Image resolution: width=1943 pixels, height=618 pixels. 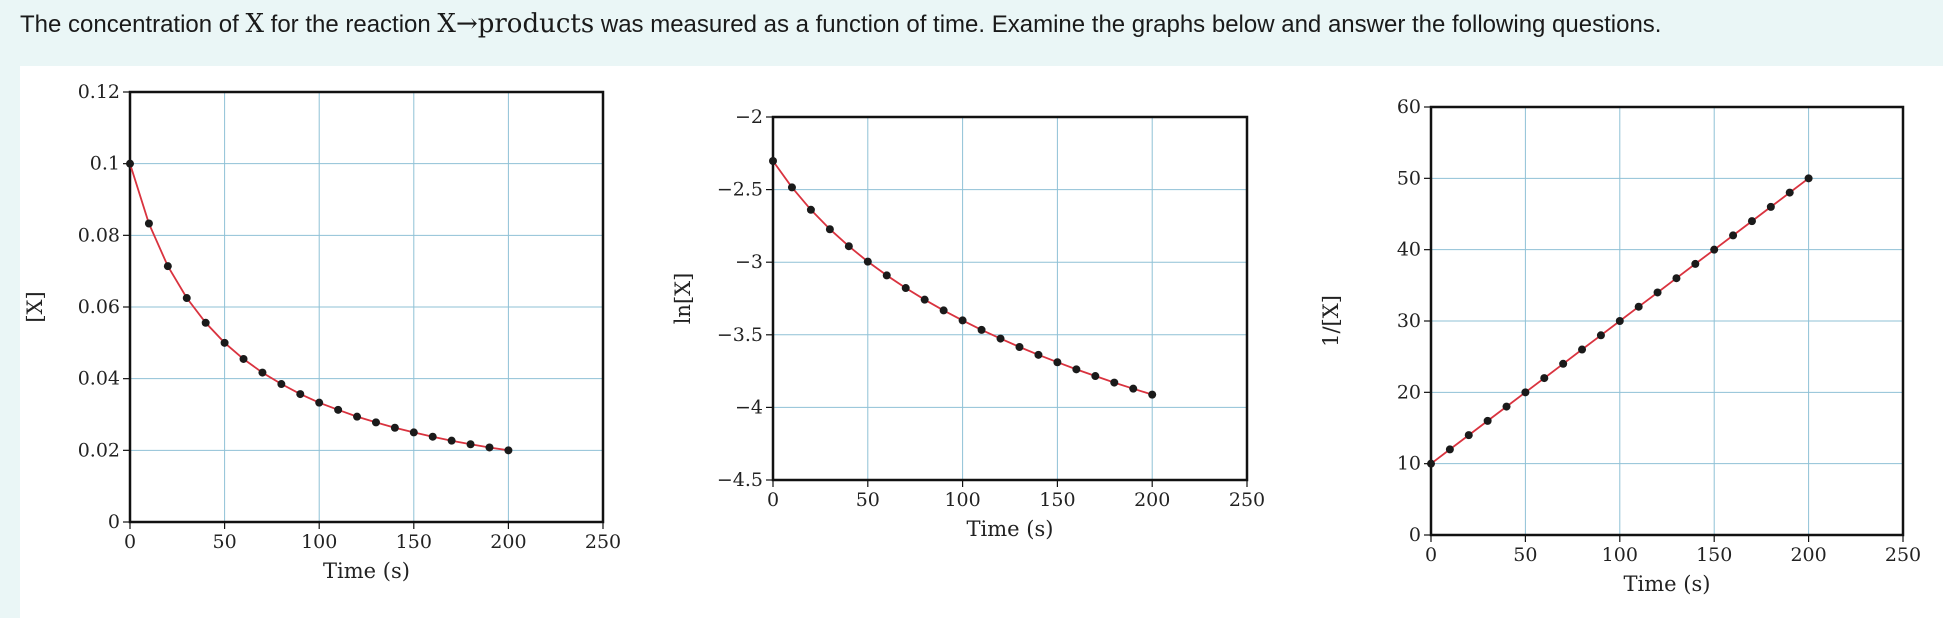 What do you see at coordinates (350, 24) in the screenshot?
I see `question-part-2: for the reaction` at bounding box center [350, 24].